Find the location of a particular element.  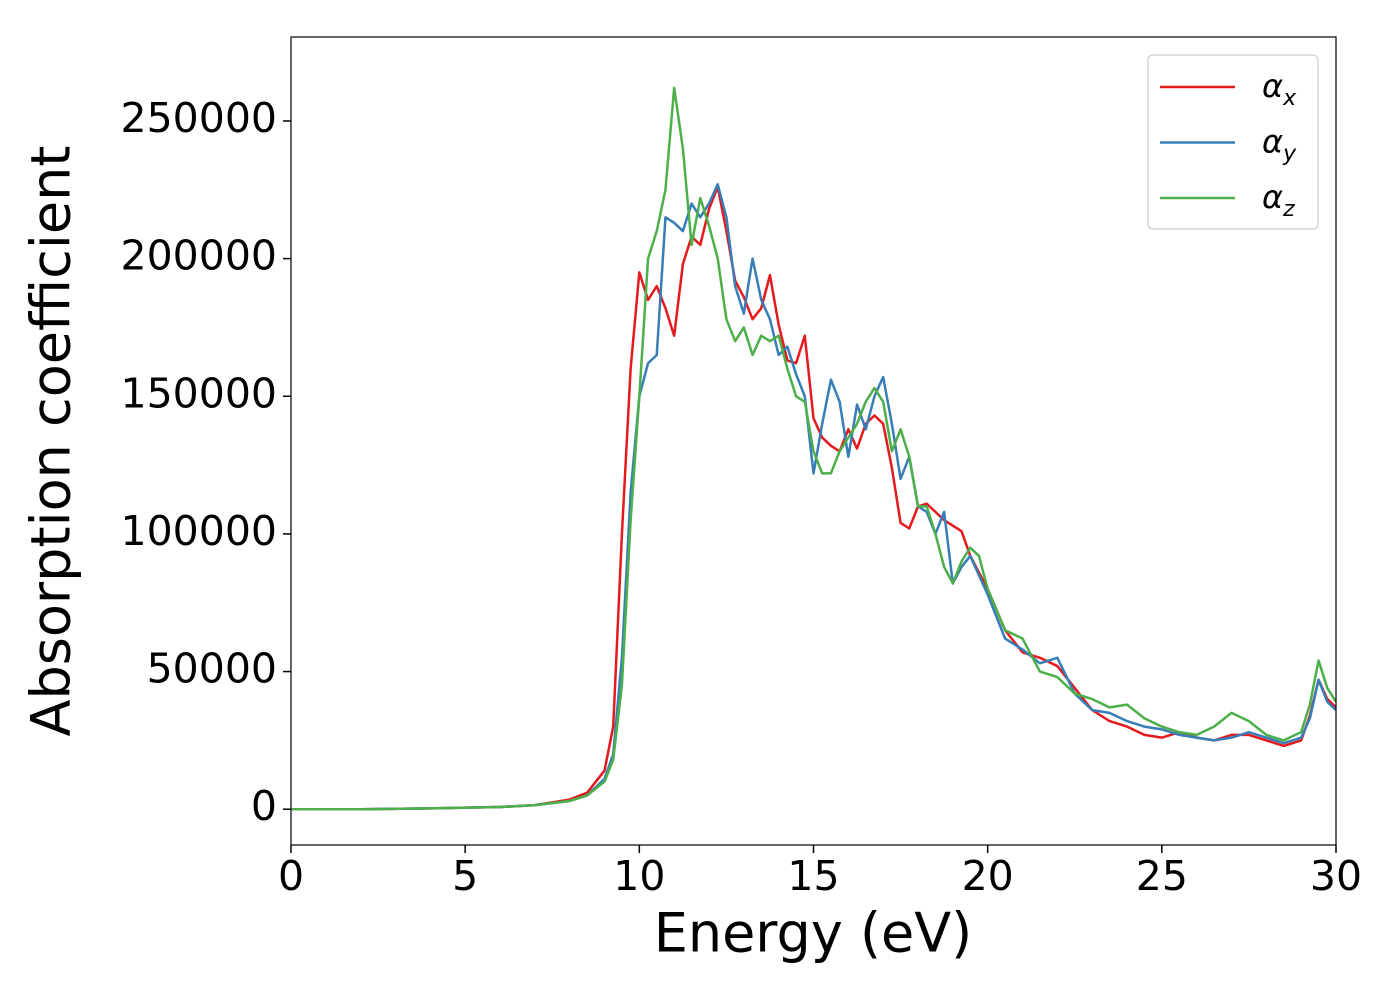

y-tick-label: 150000 is located at coordinates (198, 393).